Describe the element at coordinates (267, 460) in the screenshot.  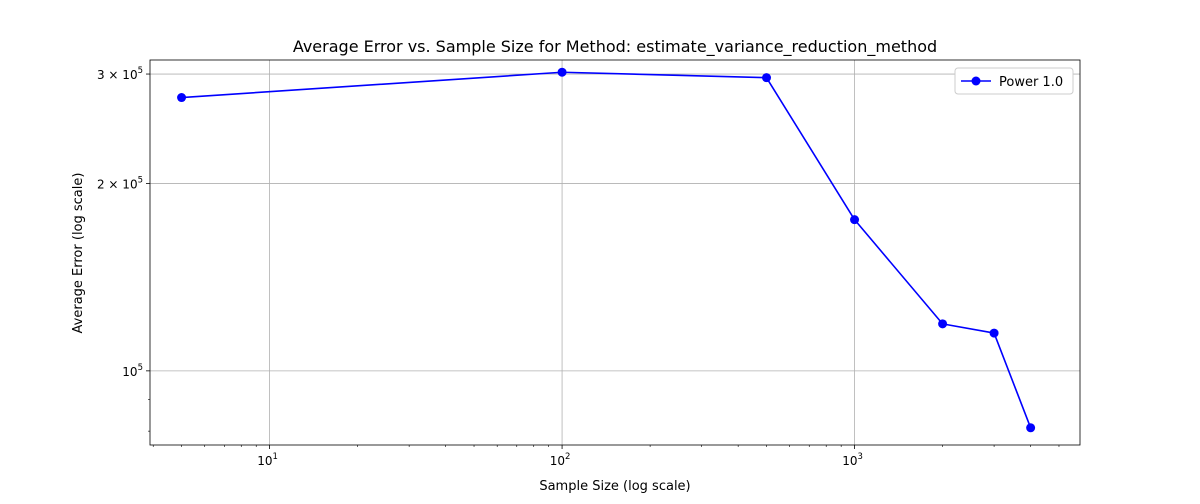
I see `x-tick-label-0: 10¹` at that location.